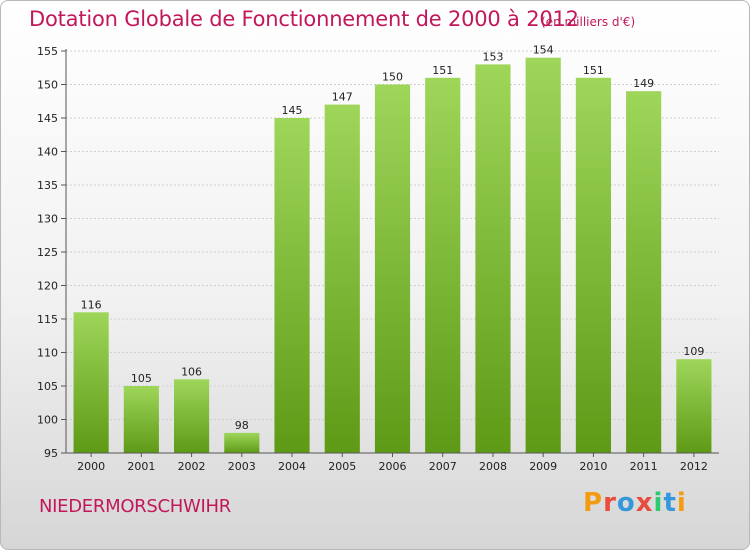 Image resolution: width=750 pixels, height=550 pixels. What do you see at coordinates (47, 152) in the screenshot?
I see `y-tick-label: 140` at bounding box center [47, 152].